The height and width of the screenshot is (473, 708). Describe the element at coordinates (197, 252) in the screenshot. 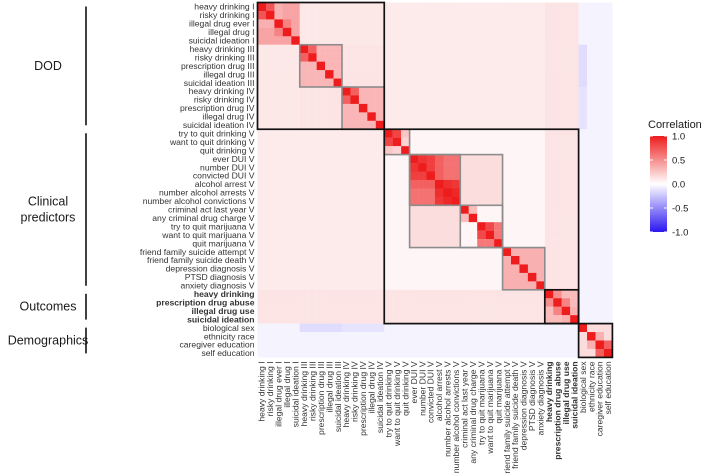

I see `row-label: friend family suicide attempt V` at that location.